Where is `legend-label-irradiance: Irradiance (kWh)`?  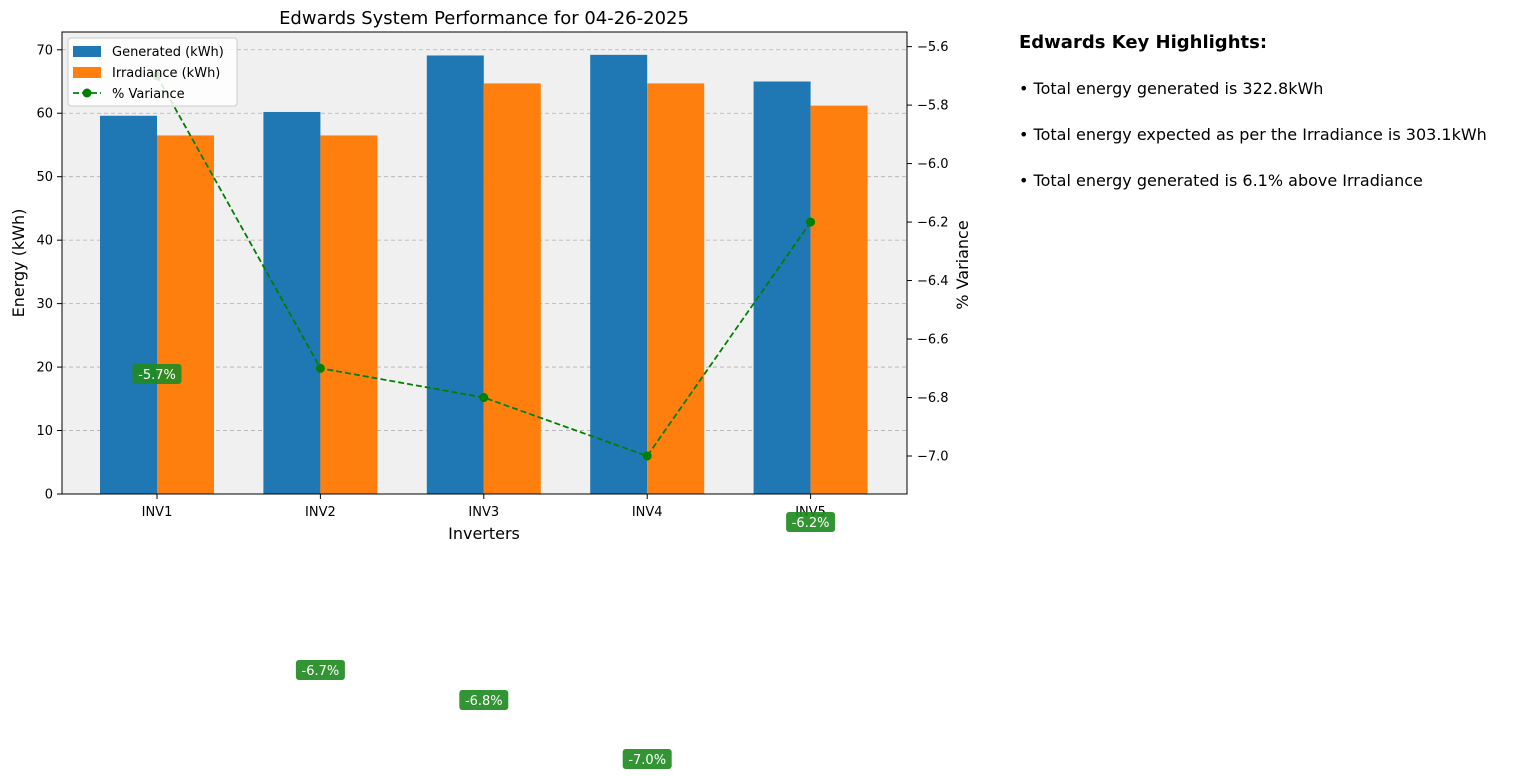 legend-label-irradiance: Irradiance (kWh) is located at coordinates (166, 73).